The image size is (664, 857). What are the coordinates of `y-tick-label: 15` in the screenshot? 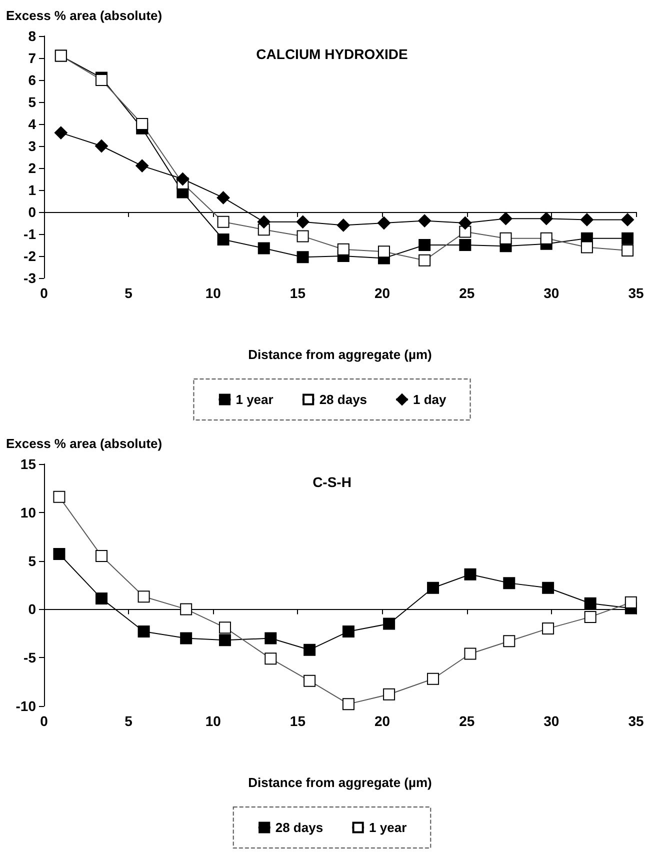 It's located at (28, 464).